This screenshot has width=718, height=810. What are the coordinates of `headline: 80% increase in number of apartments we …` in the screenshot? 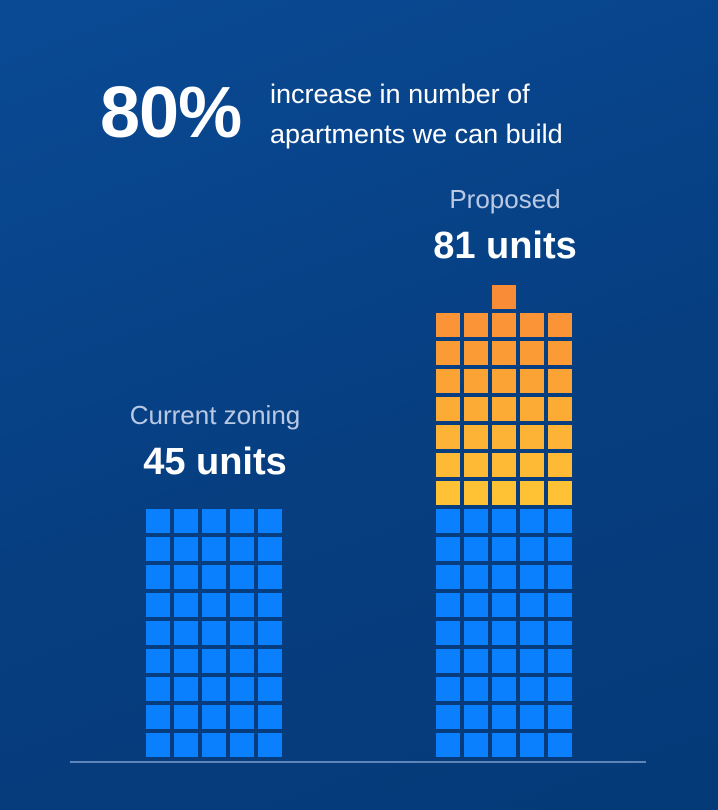 It's located at (380, 115).